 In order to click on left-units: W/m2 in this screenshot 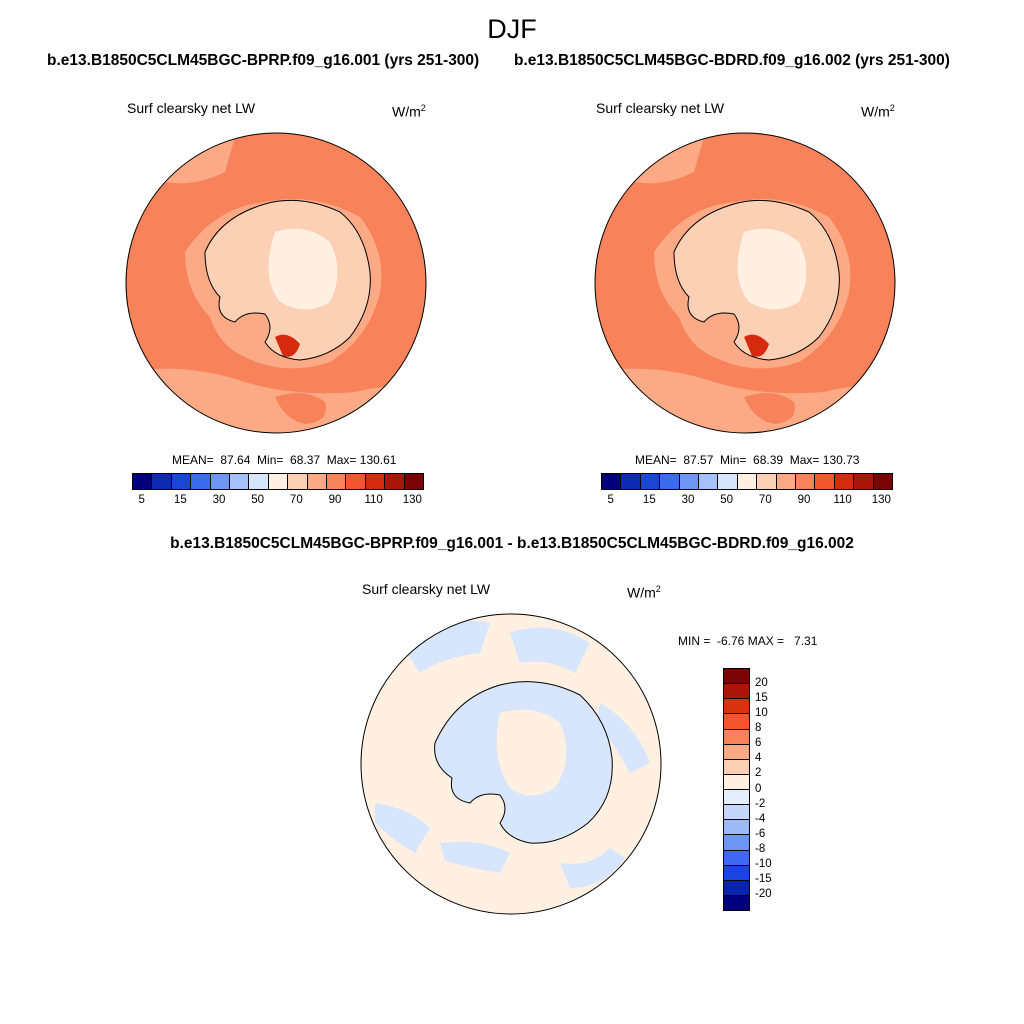, I will do `click(409, 111)`.